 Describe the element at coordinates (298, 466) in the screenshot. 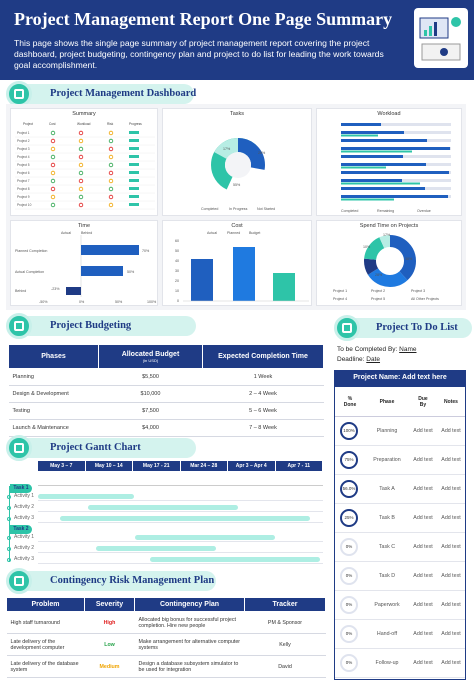

I see `gantt-week-header: Apr 7 - 11` at that location.